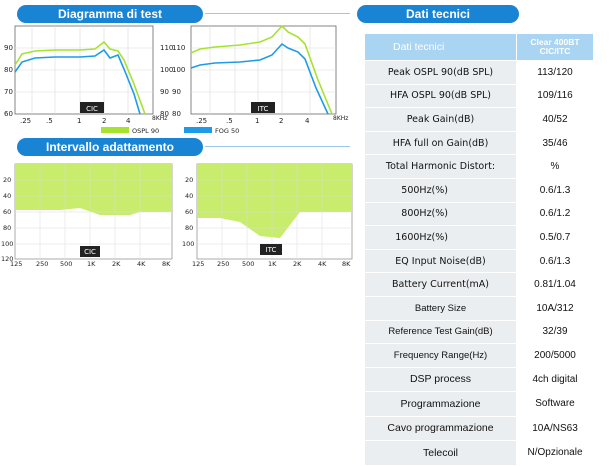 The height and width of the screenshot is (466, 611). What do you see at coordinates (479, 284) in the screenshot?
I see `table-row: Battery Current(mA) 0.81/1.04` at bounding box center [479, 284].